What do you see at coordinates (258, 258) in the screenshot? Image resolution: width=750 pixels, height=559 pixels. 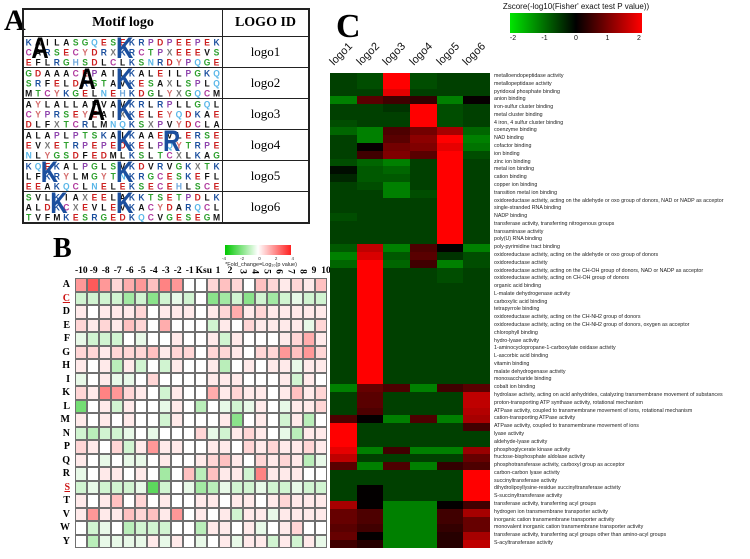 I see `panel-b-scale-ticks: -4 -2 0 2 4` at bounding box center [258, 258].